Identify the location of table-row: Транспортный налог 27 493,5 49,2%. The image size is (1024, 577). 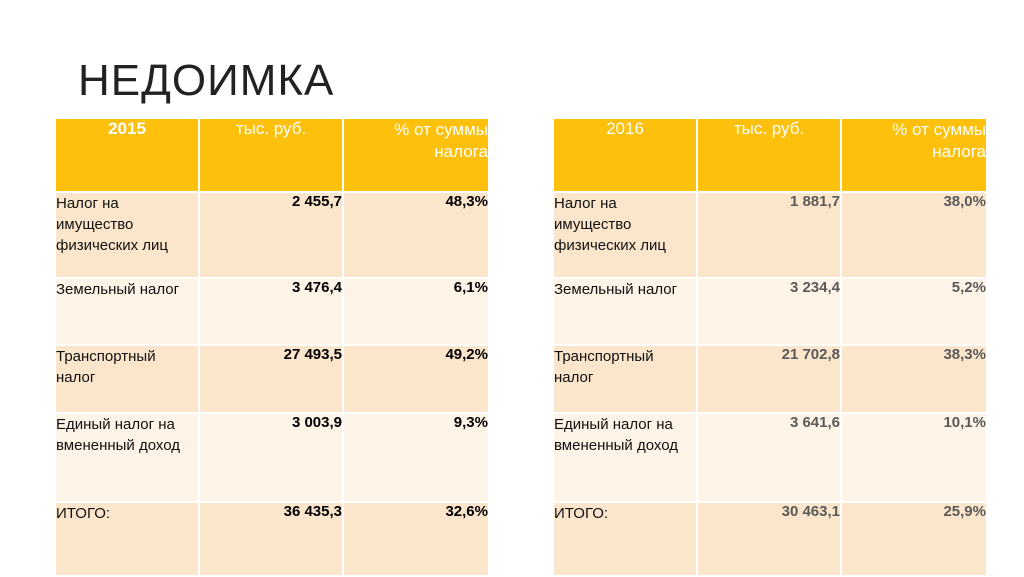
(272, 379).